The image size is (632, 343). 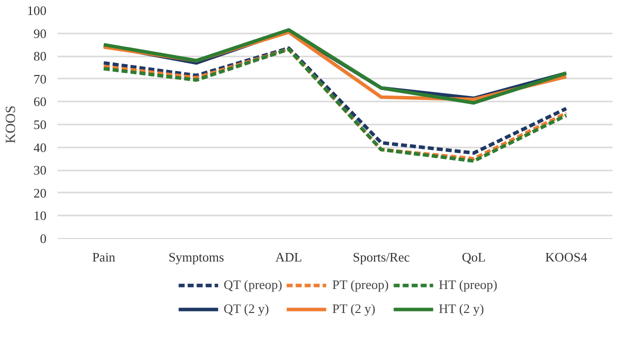 I want to click on y-tick-label: 0, so click(x=43, y=238).